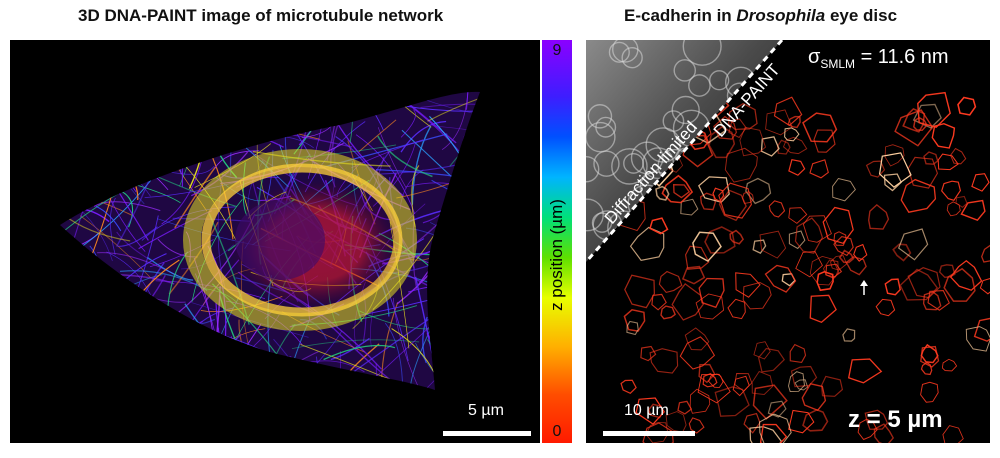 The height and width of the screenshot is (458, 1000). I want to click on right-title-prefix: E-cadherin in, so click(680, 15).